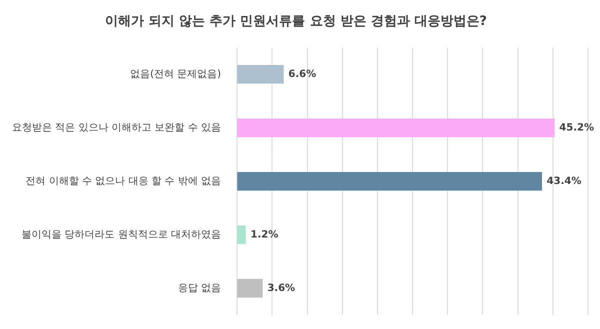 This screenshot has width=600, height=329. Describe the element at coordinates (302, 74) in the screenshot. I see `data-label: 6.6%` at that location.